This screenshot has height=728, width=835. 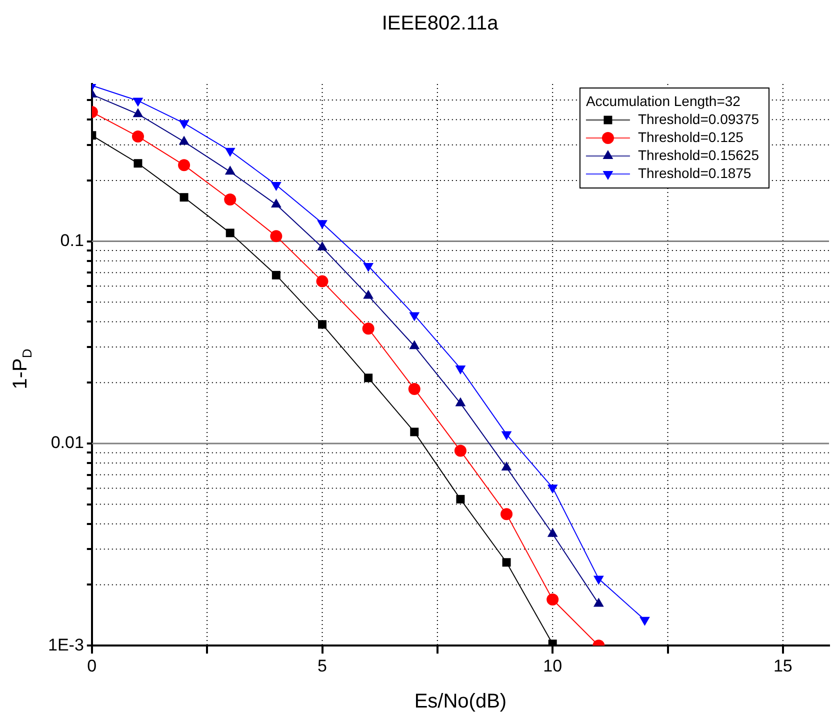 I want to click on legend-label: Threshold=0.1875, so click(x=695, y=172).